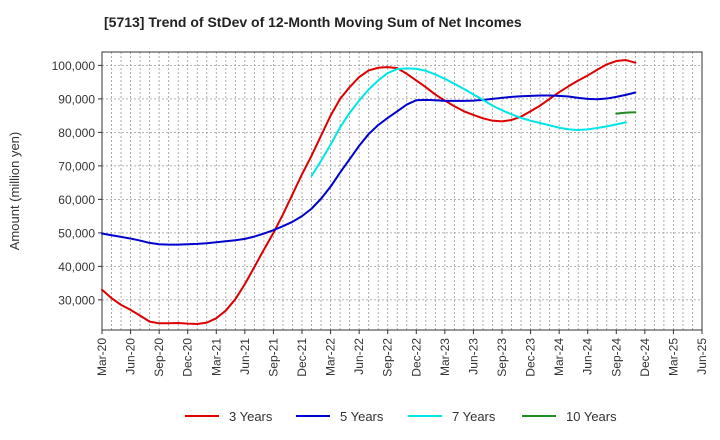 Image resolution: width=720 pixels, height=440 pixels. Describe the element at coordinates (74, 66) in the screenshot. I see `y-tick-label: 100,000` at that location.